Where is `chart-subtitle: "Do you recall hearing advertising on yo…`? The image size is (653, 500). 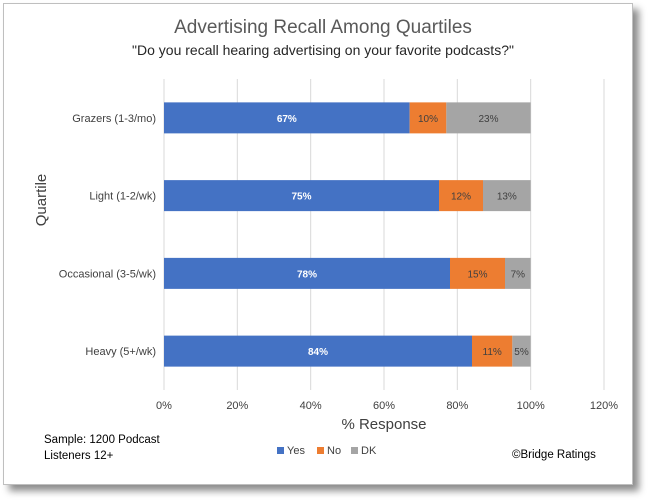 chart-subtitle: "Do you recall hearing advertising on yo… is located at coordinates (323, 50).